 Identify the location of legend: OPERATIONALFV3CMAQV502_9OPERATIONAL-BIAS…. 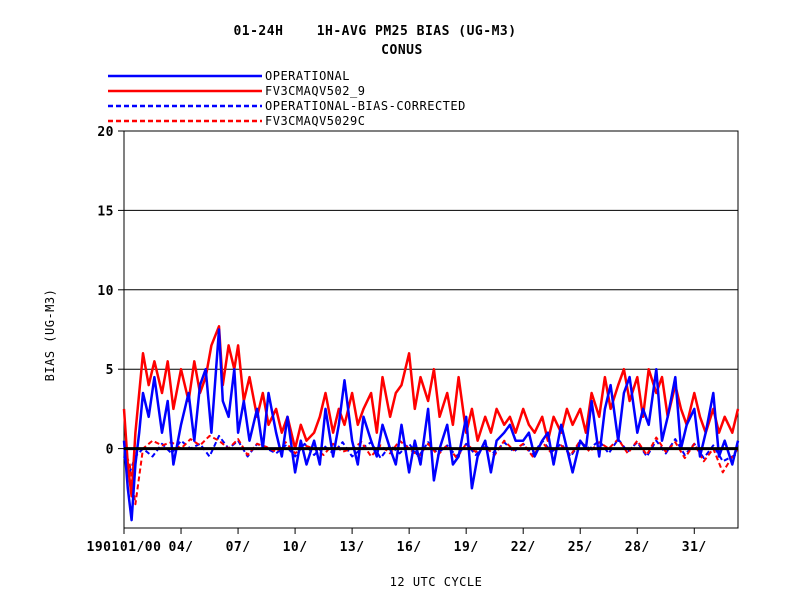
(287, 98).